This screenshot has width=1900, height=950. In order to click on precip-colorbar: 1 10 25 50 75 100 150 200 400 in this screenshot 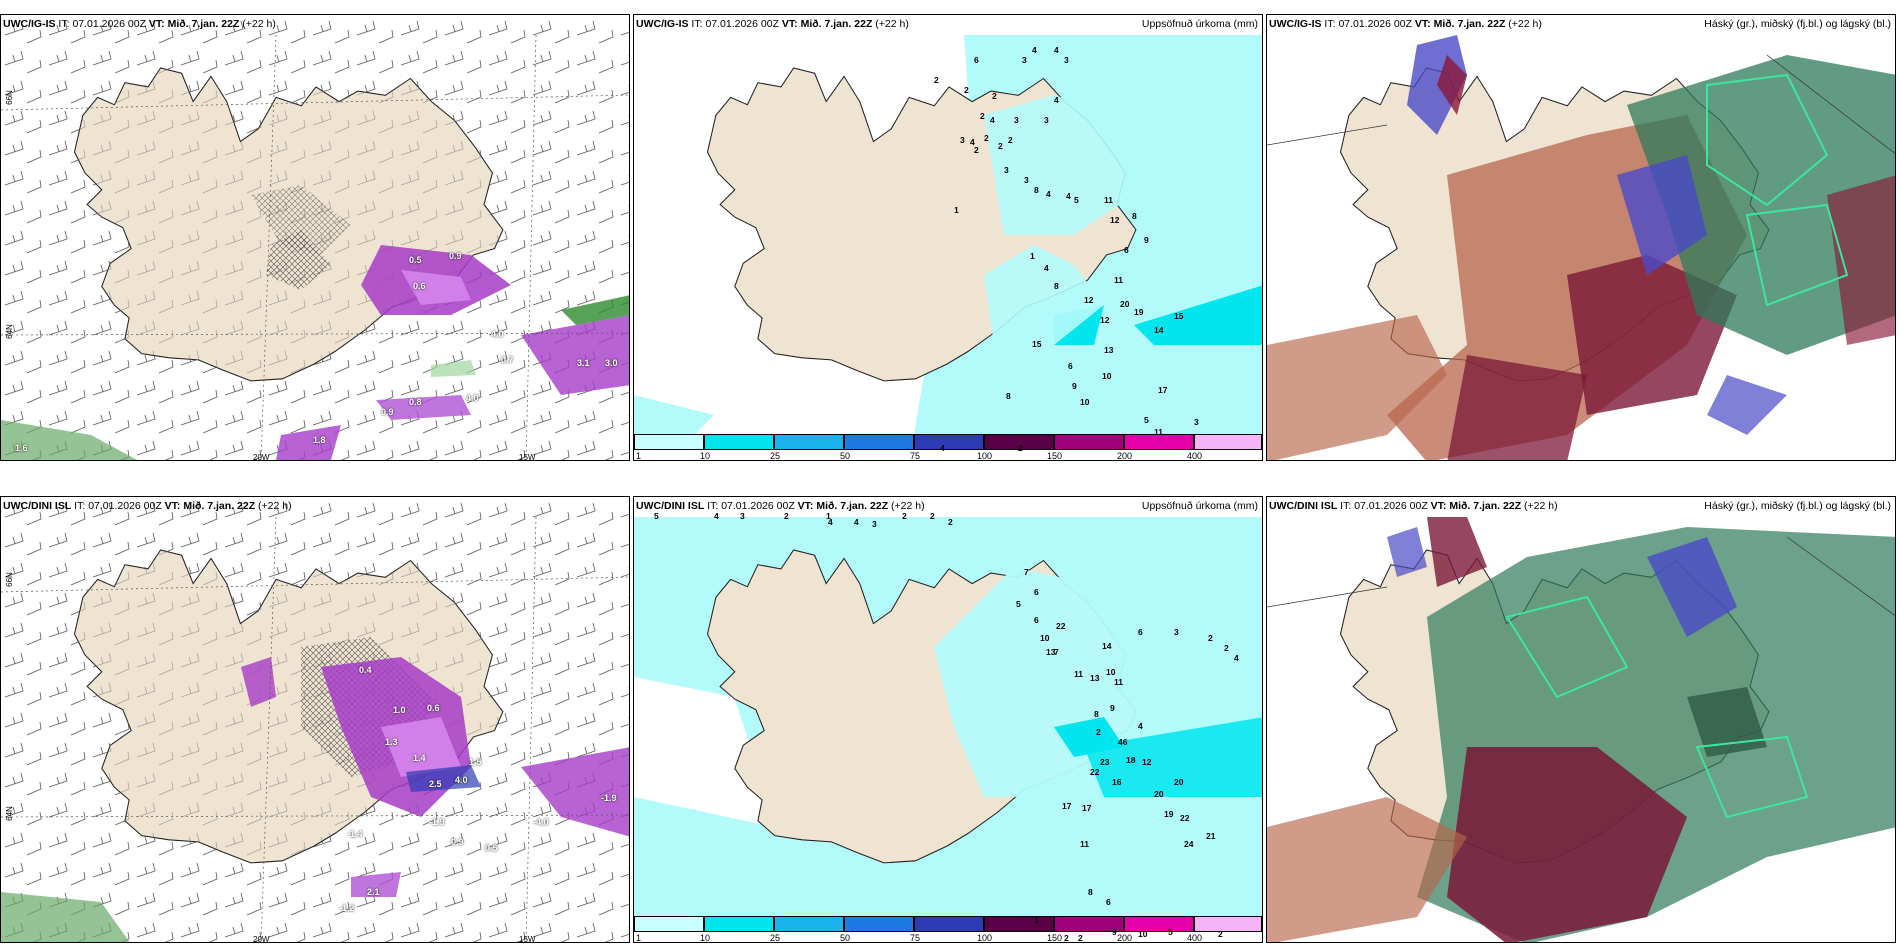, I will do `click(948, 446)`.